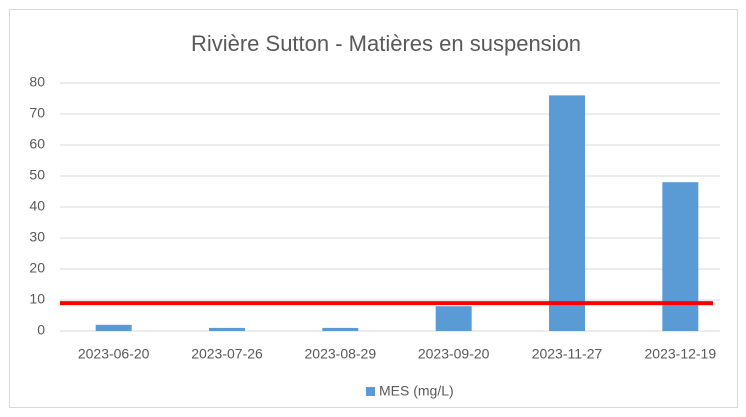 The height and width of the screenshot is (417, 746). What do you see at coordinates (37, 113) in the screenshot?
I see `y-tick-label: 70` at bounding box center [37, 113].